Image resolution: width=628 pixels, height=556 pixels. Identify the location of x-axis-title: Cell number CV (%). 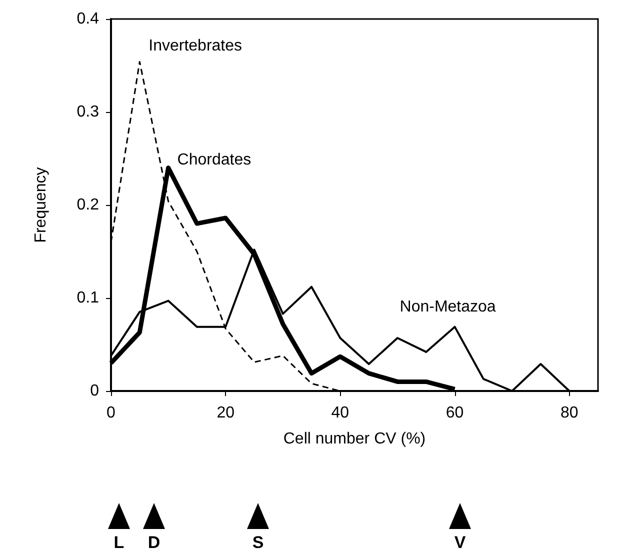
(354, 439).